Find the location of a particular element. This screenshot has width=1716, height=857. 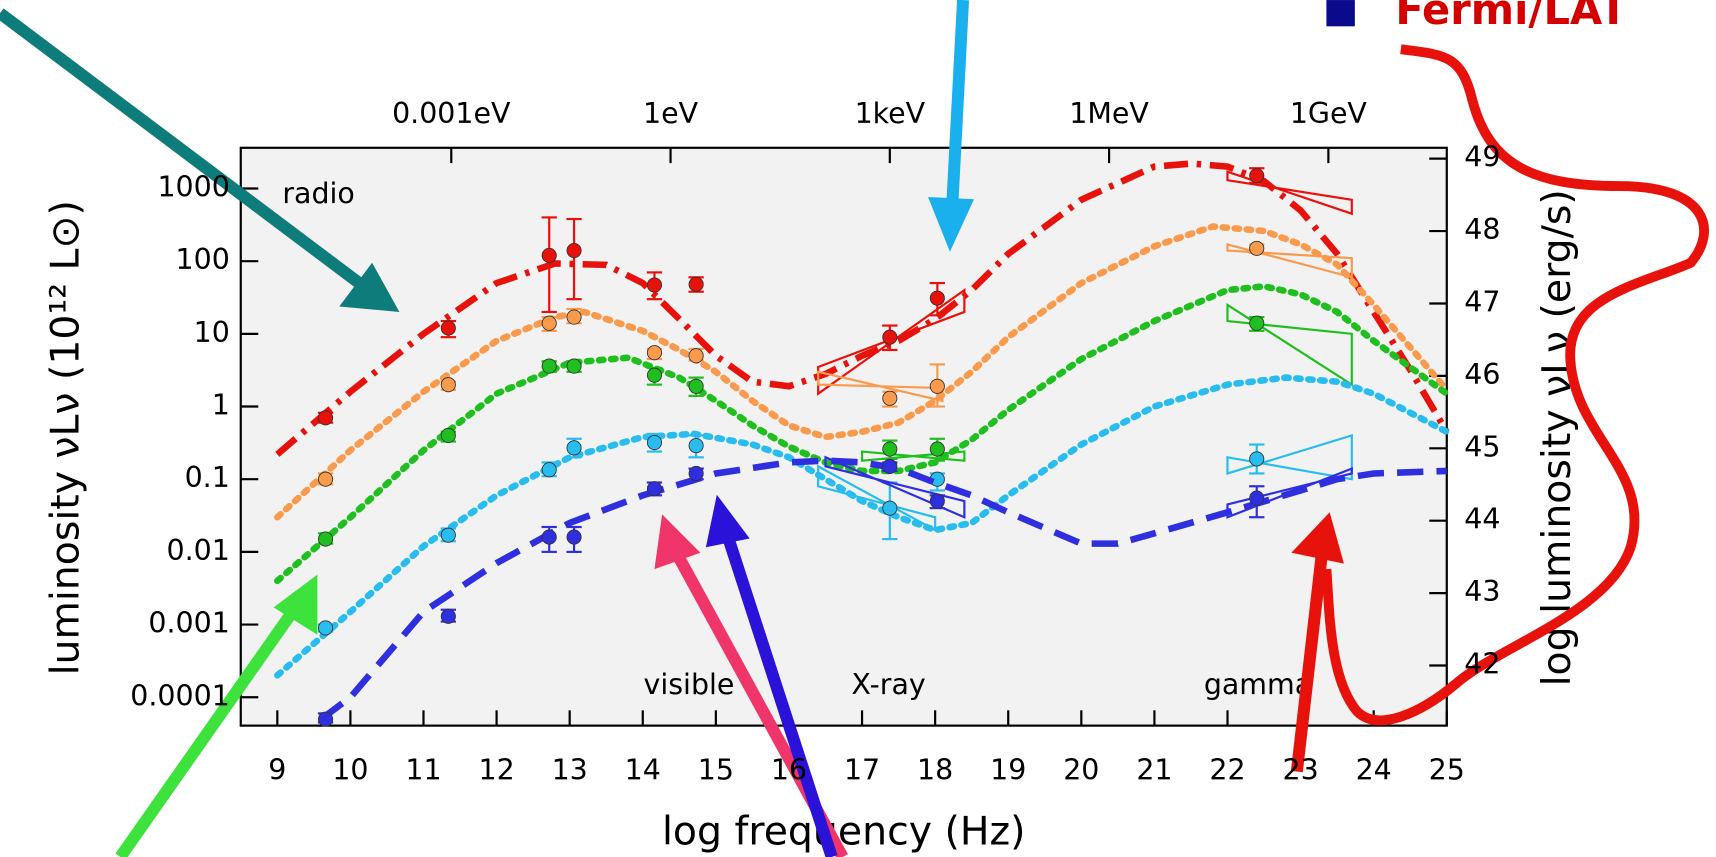

x-tick-label: 24 is located at coordinates (1374, 770).